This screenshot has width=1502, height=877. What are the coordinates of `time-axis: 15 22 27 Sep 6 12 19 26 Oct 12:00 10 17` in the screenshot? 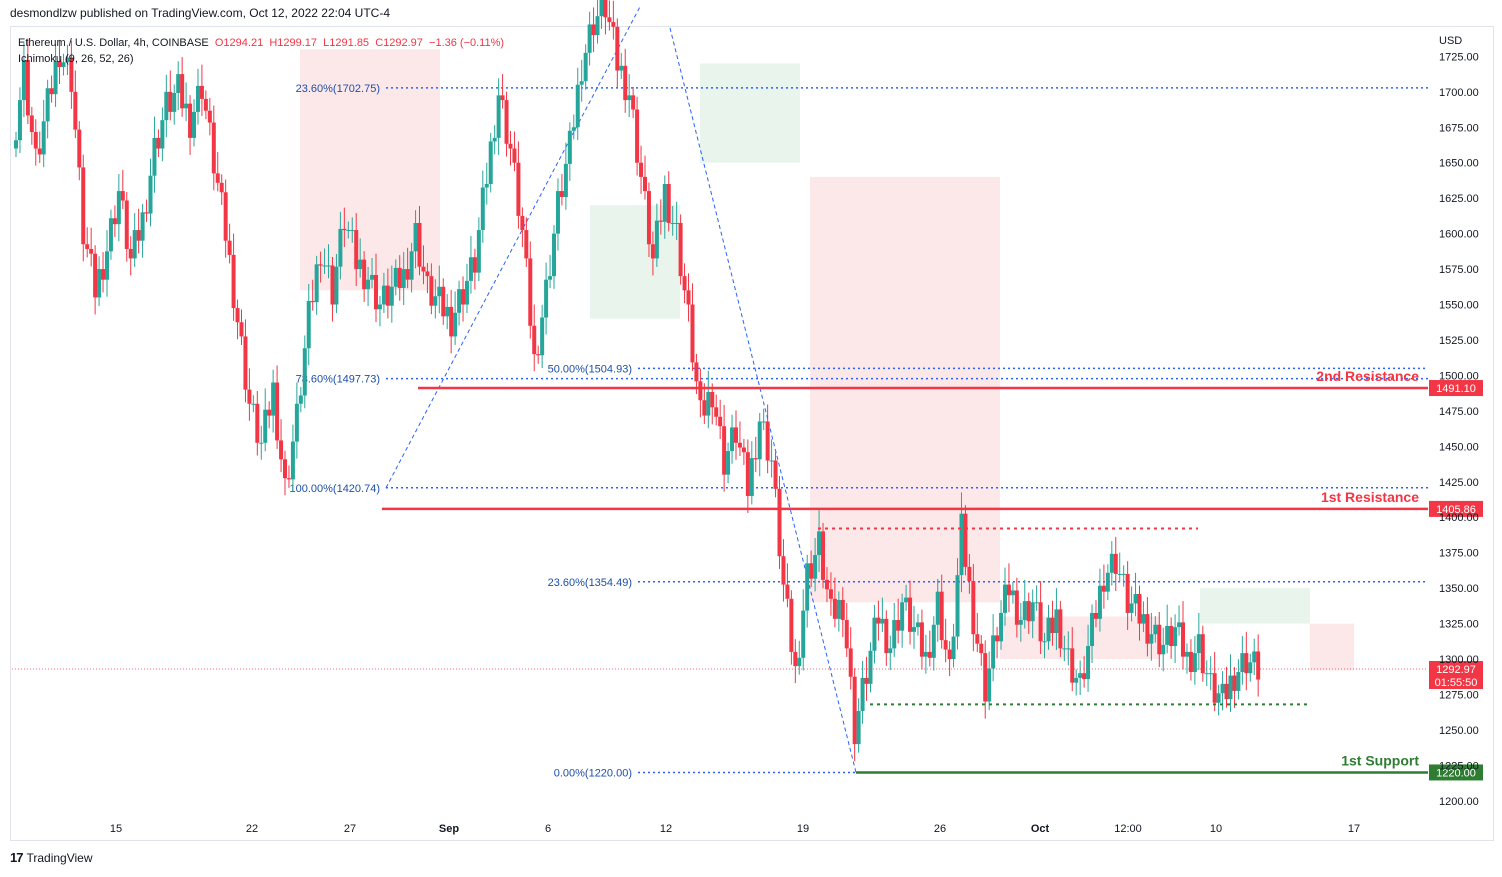 It's located at (735, 829).